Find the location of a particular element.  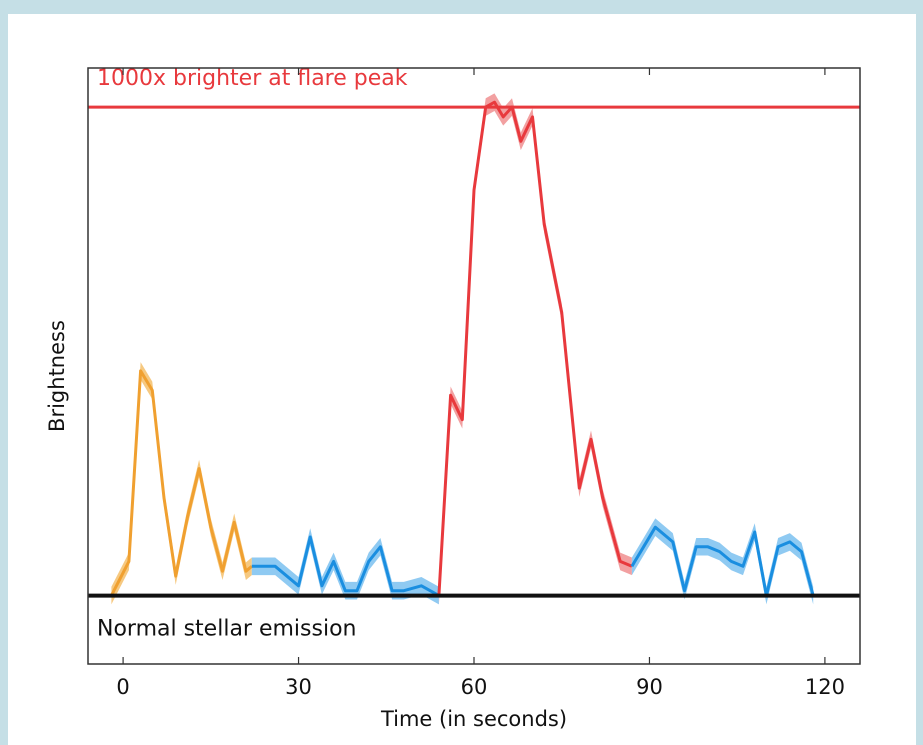

series-3-error-band is located at coordinates (535, 349).